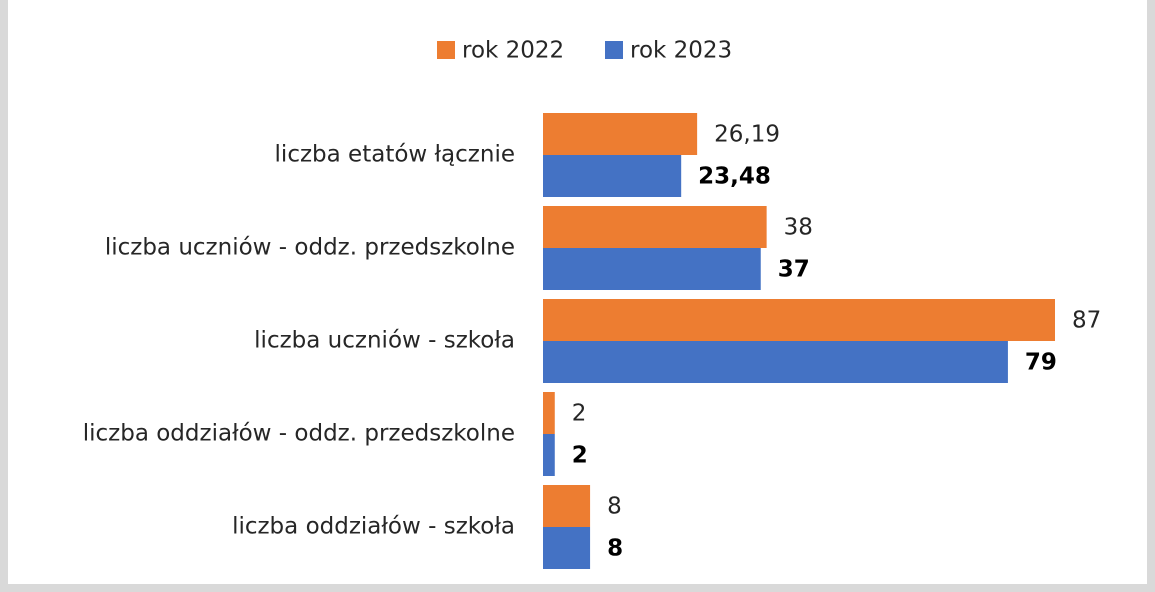 Image resolution: width=1155 pixels, height=592 pixels. What do you see at coordinates (384, 341) in the screenshot?
I see `category-label: liczba uczniów - szkoła` at bounding box center [384, 341].